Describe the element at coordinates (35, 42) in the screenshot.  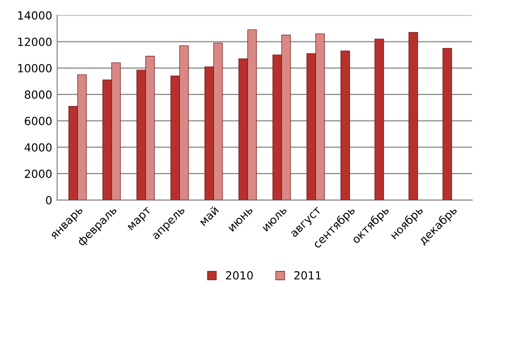
I see `y-tick-label: 12000` at that location.